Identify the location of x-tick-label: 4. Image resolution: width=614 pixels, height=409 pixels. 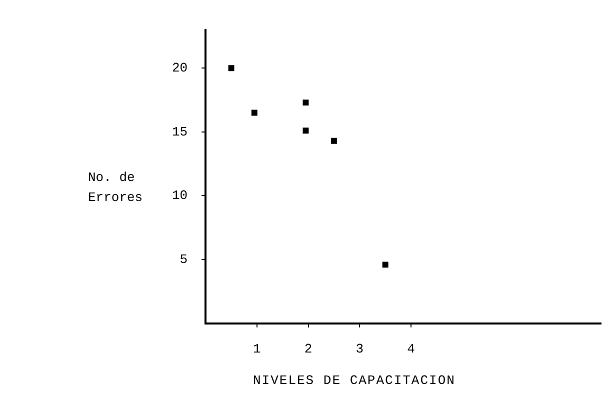
(411, 349).